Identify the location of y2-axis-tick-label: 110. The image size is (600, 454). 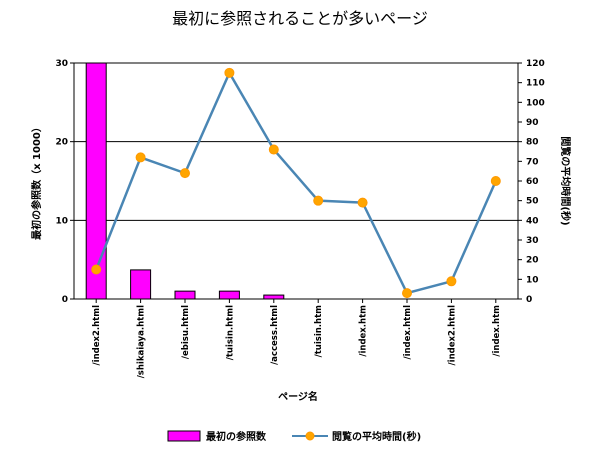
(535, 84).